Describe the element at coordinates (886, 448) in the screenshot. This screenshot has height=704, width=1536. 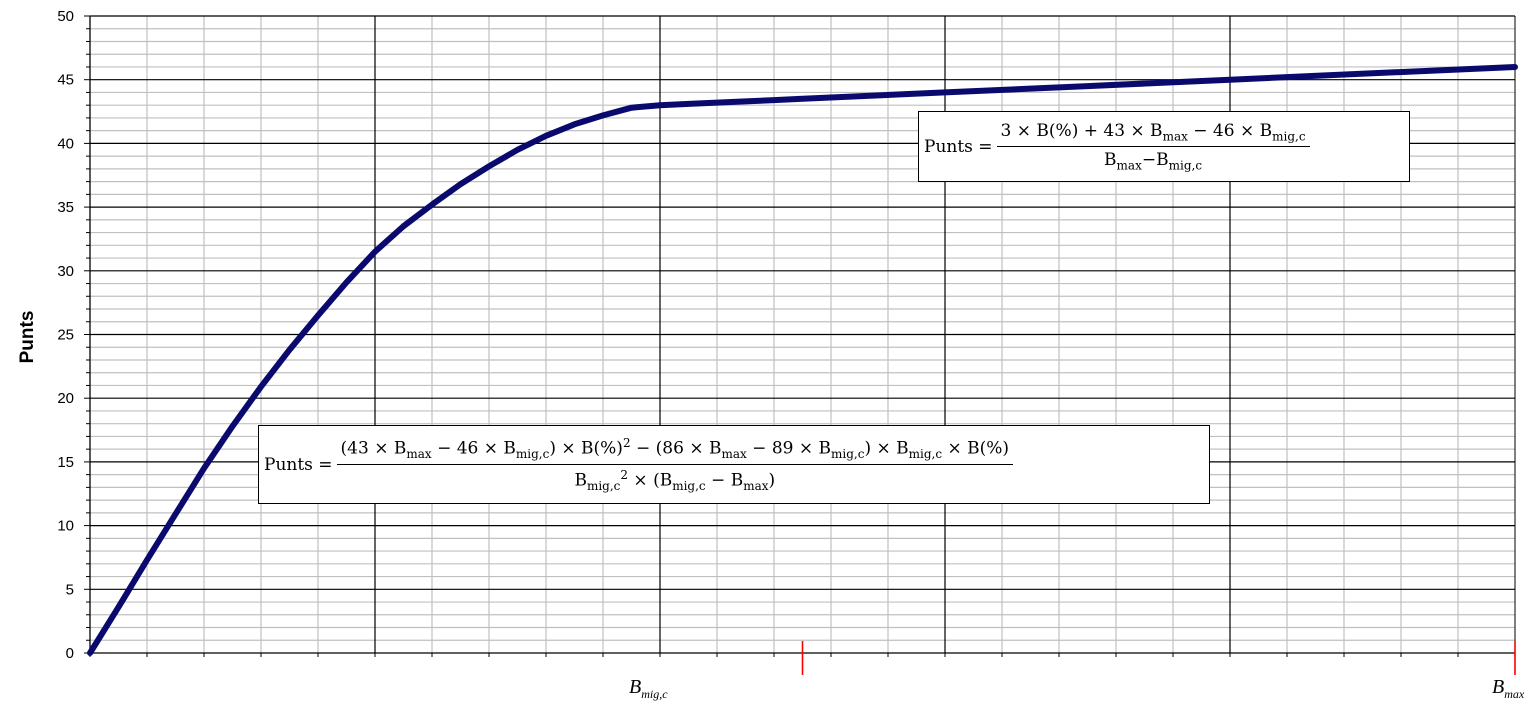
I see `eq-term: ) × B` at that location.